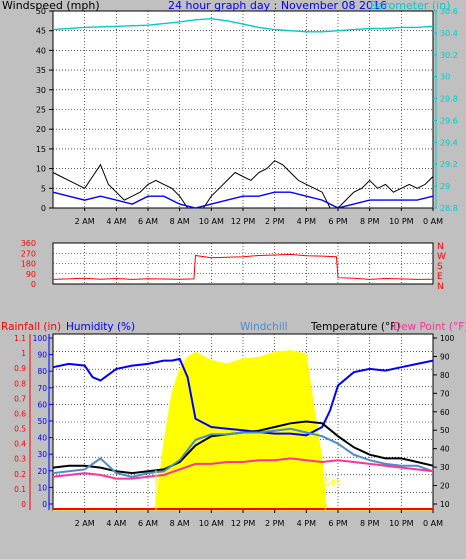  Describe the element at coordinates (41, 31) in the screenshot. I see `windspeed-tick-label: 45` at that location.